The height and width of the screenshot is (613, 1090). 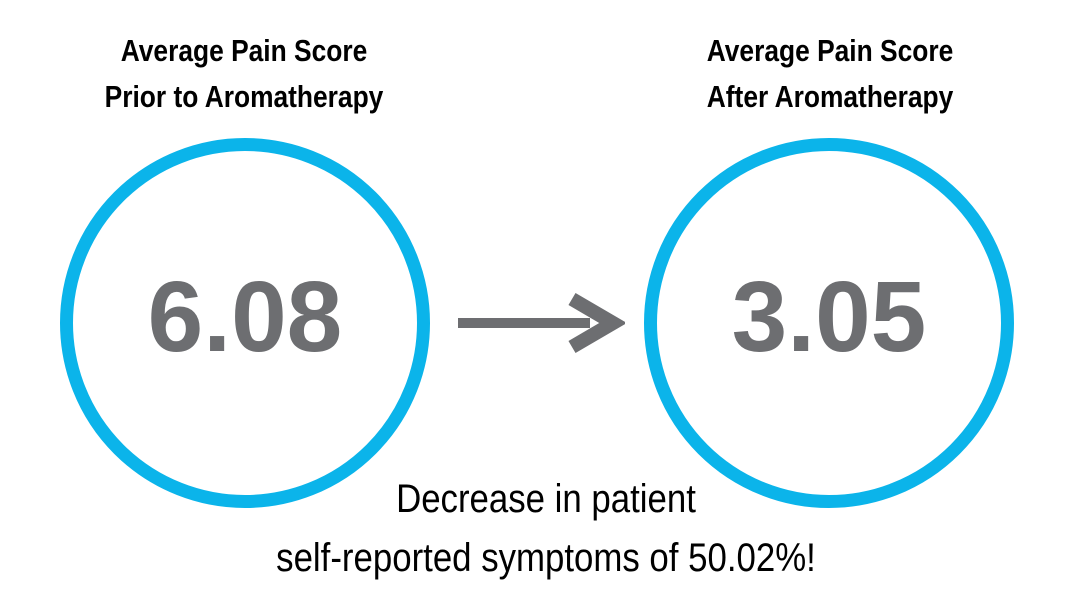 I want to click on left-title-line2: Prior to Aromatherapy, so click(x=244, y=96).